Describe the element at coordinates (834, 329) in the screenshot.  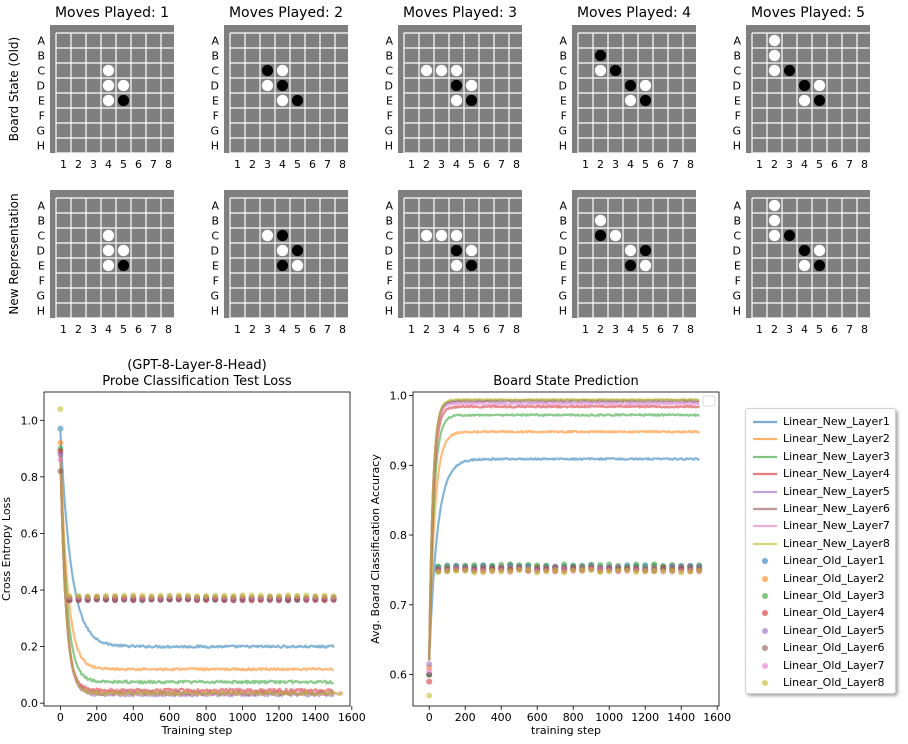
I see `board-file-label: 6` at that location.